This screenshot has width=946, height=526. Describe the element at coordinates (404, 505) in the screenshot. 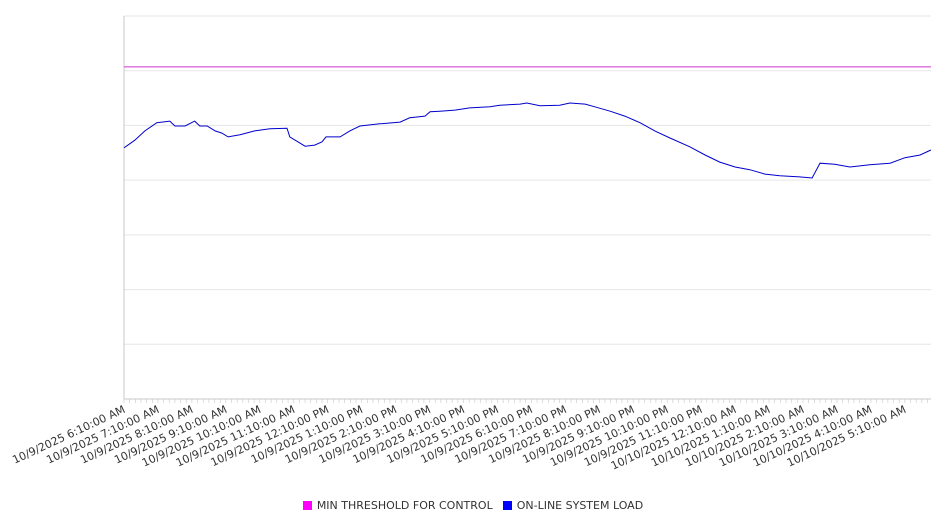

I see `legend-label-threshold: MIN THRESHOLD FOR CONTROL` at that location.